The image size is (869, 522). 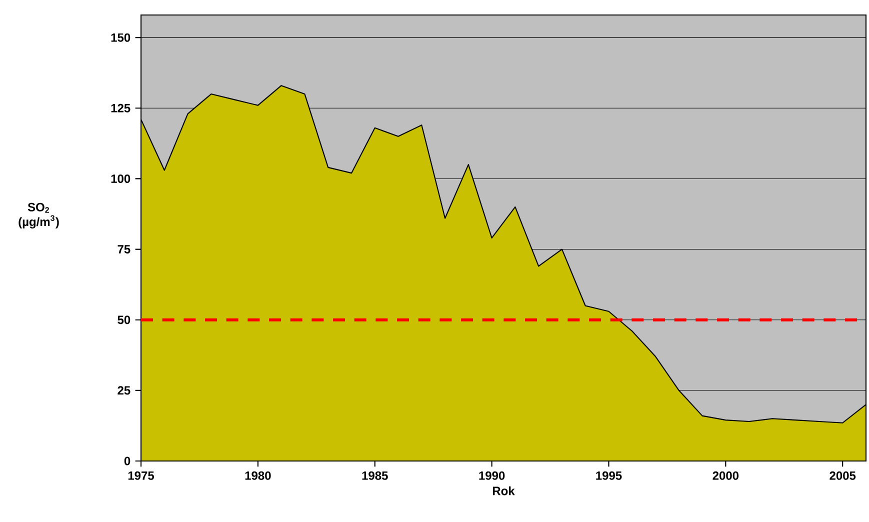 What do you see at coordinates (375, 475) in the screenshot?
I see `x-tick-label: 1985` at bounding box center [375, 475].